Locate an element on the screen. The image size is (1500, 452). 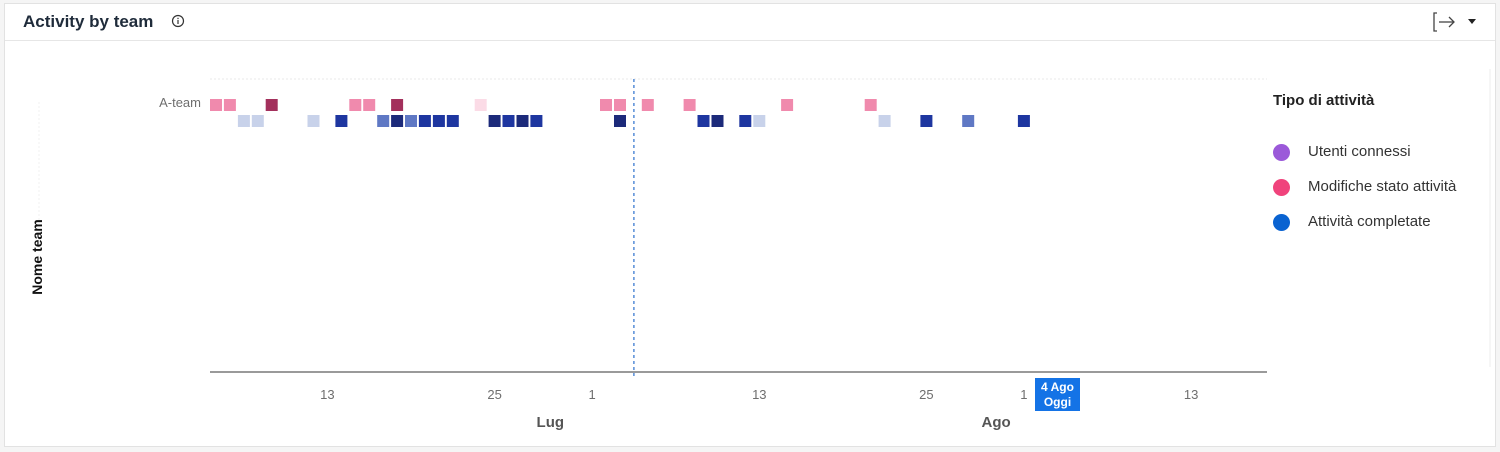
info-icon is located at coordinates (178, 21).